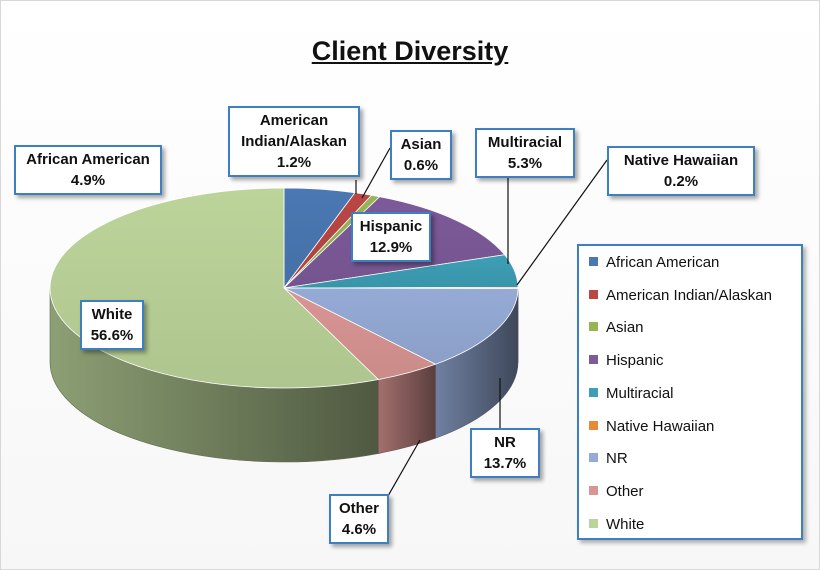 Image resolution: width=820 pixels, height=570 pixels. What do you see at coordinates (112, 314) in the screenshot?
I see `data-label-name: White` at bounding box center [112, 314].